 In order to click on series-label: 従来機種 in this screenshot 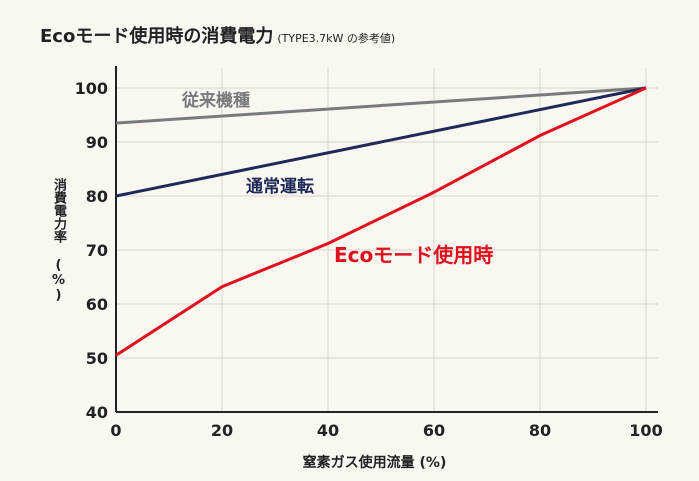, I will do `click(215, 100)`.